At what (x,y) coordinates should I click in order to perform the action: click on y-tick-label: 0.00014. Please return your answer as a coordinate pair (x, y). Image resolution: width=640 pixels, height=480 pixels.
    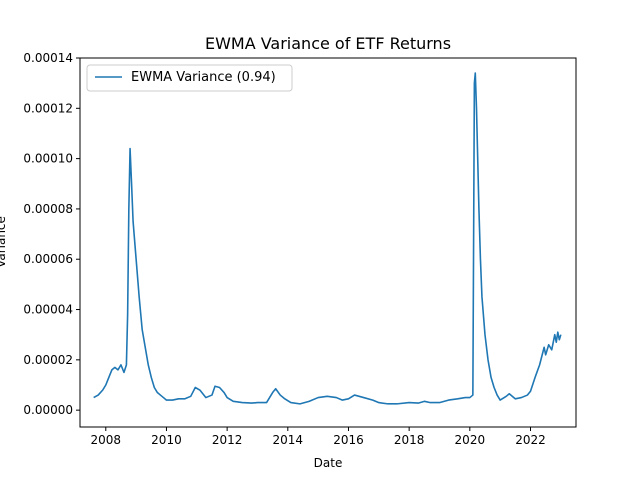
    Looking at the image, I should click on (48, 58).